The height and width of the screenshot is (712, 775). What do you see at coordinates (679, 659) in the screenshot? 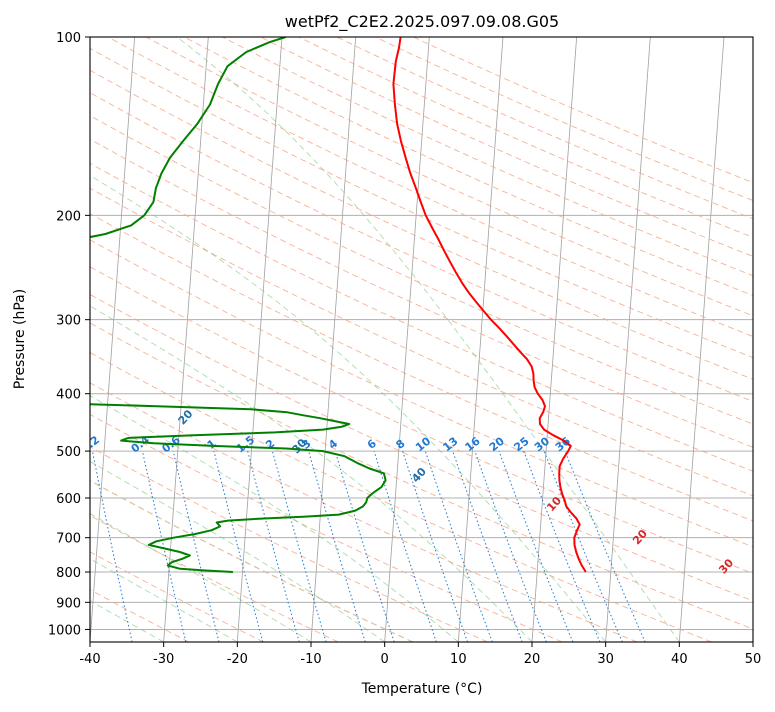
I see `x-tick-label: 40` at bounding box center [679, 659].